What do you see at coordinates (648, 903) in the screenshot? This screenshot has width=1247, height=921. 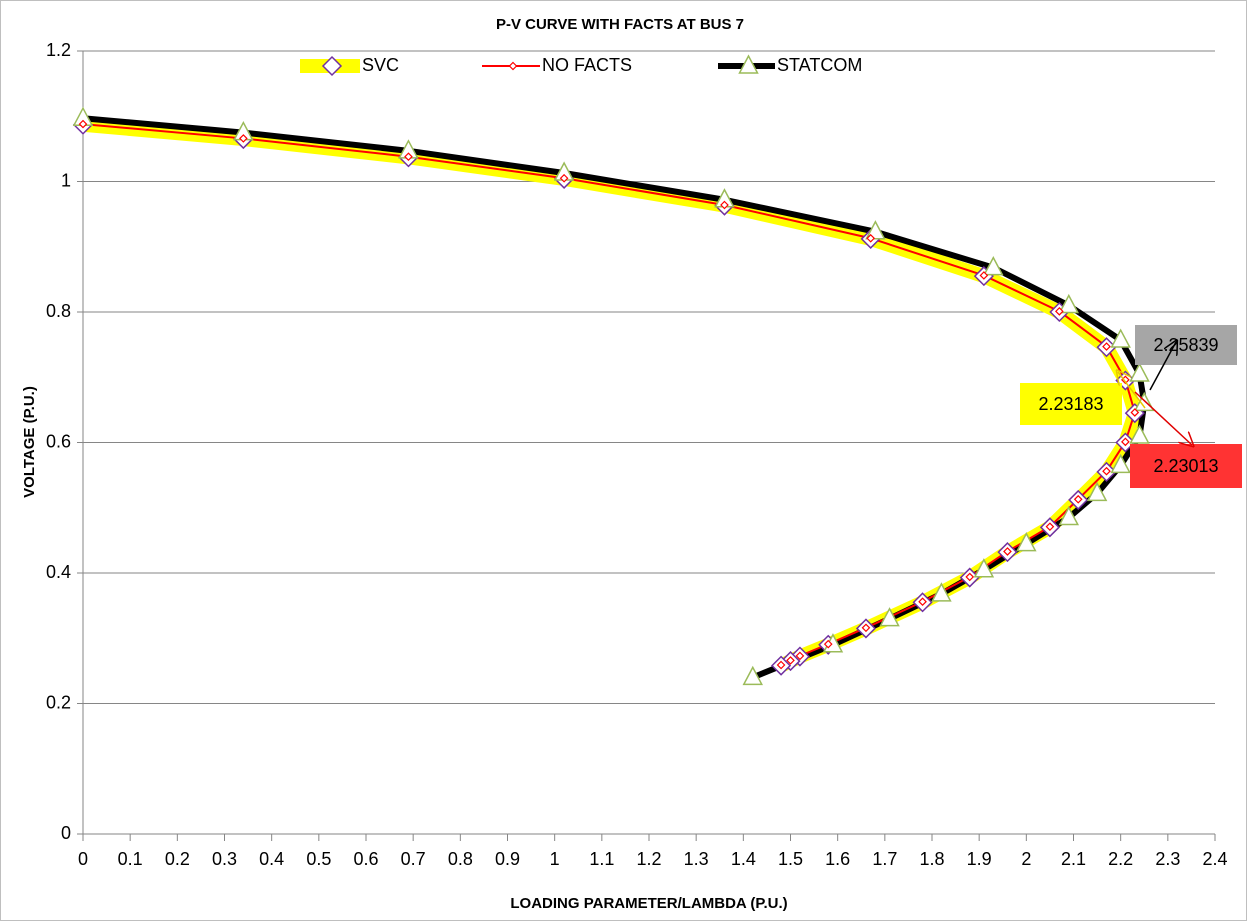 I see `x-axis-label: LOADING PARAMETER/LAMBDA (P.U.)` at bounding box center [648, 903].